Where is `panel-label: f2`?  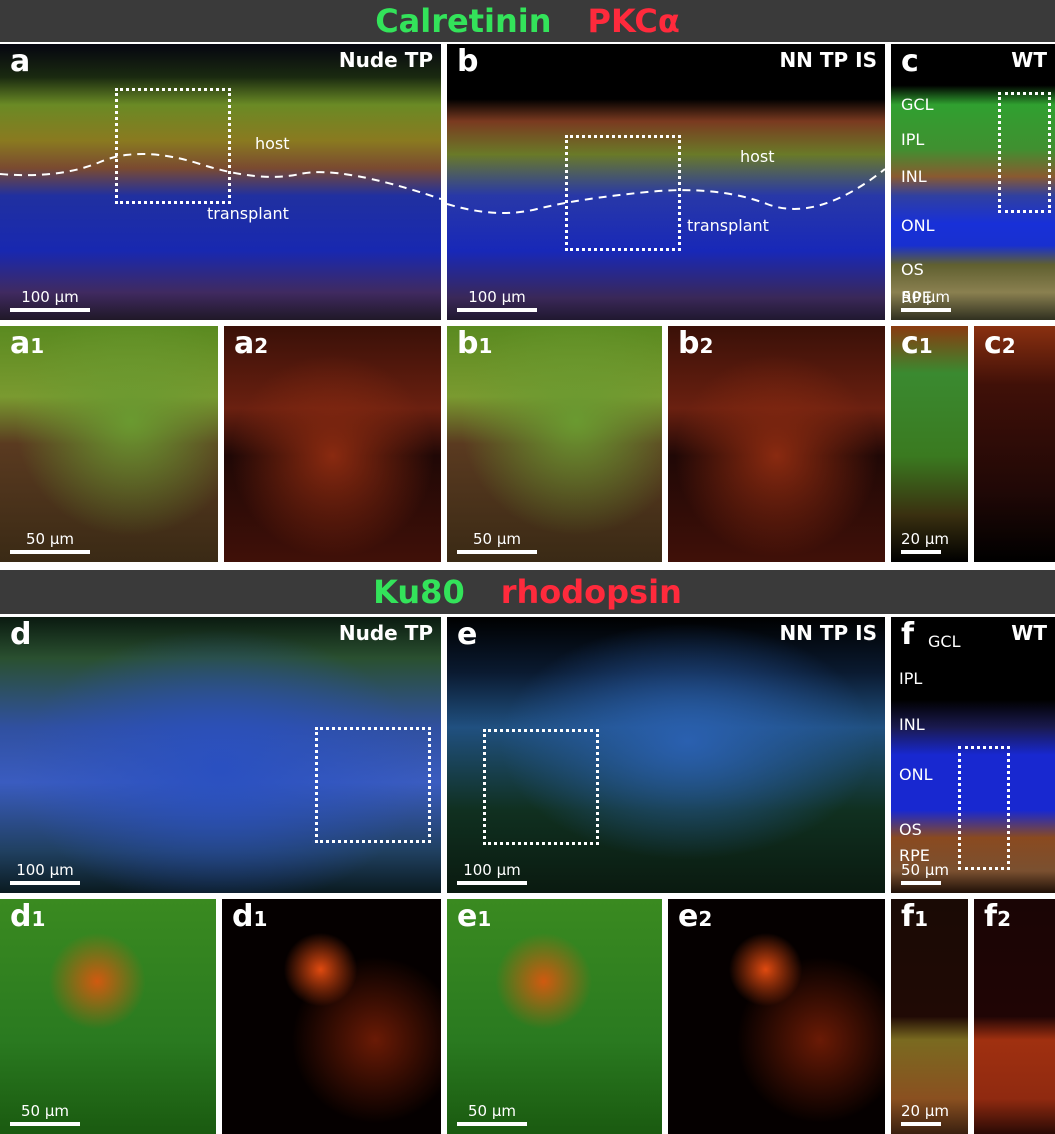 panel-label: f2 is located at coordinates (997, 916).